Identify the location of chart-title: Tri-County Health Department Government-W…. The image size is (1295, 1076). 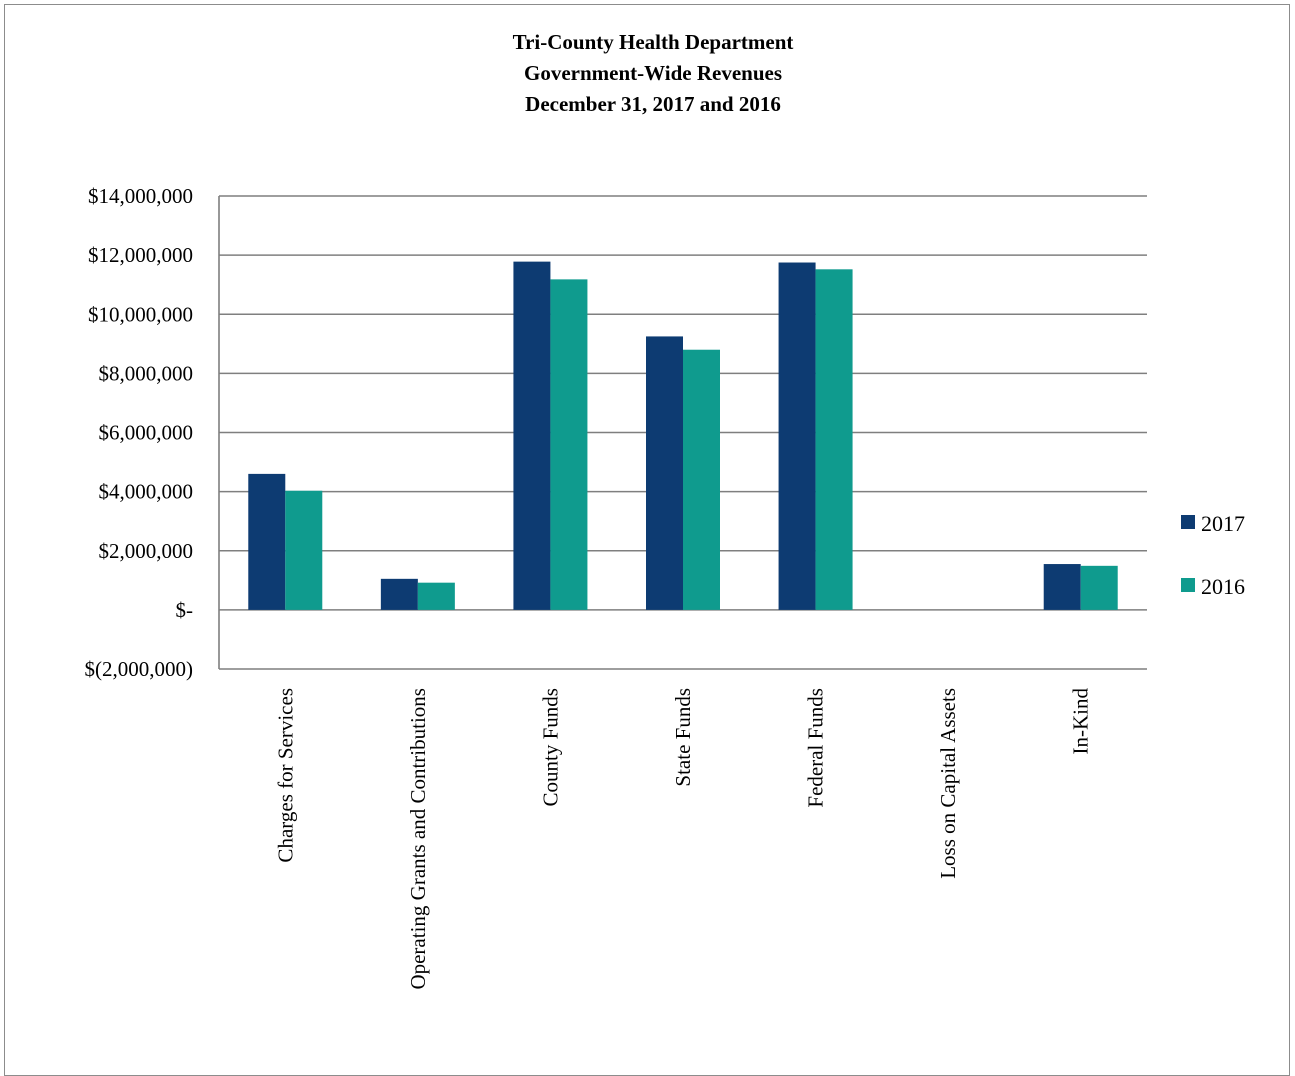
(653, 73).